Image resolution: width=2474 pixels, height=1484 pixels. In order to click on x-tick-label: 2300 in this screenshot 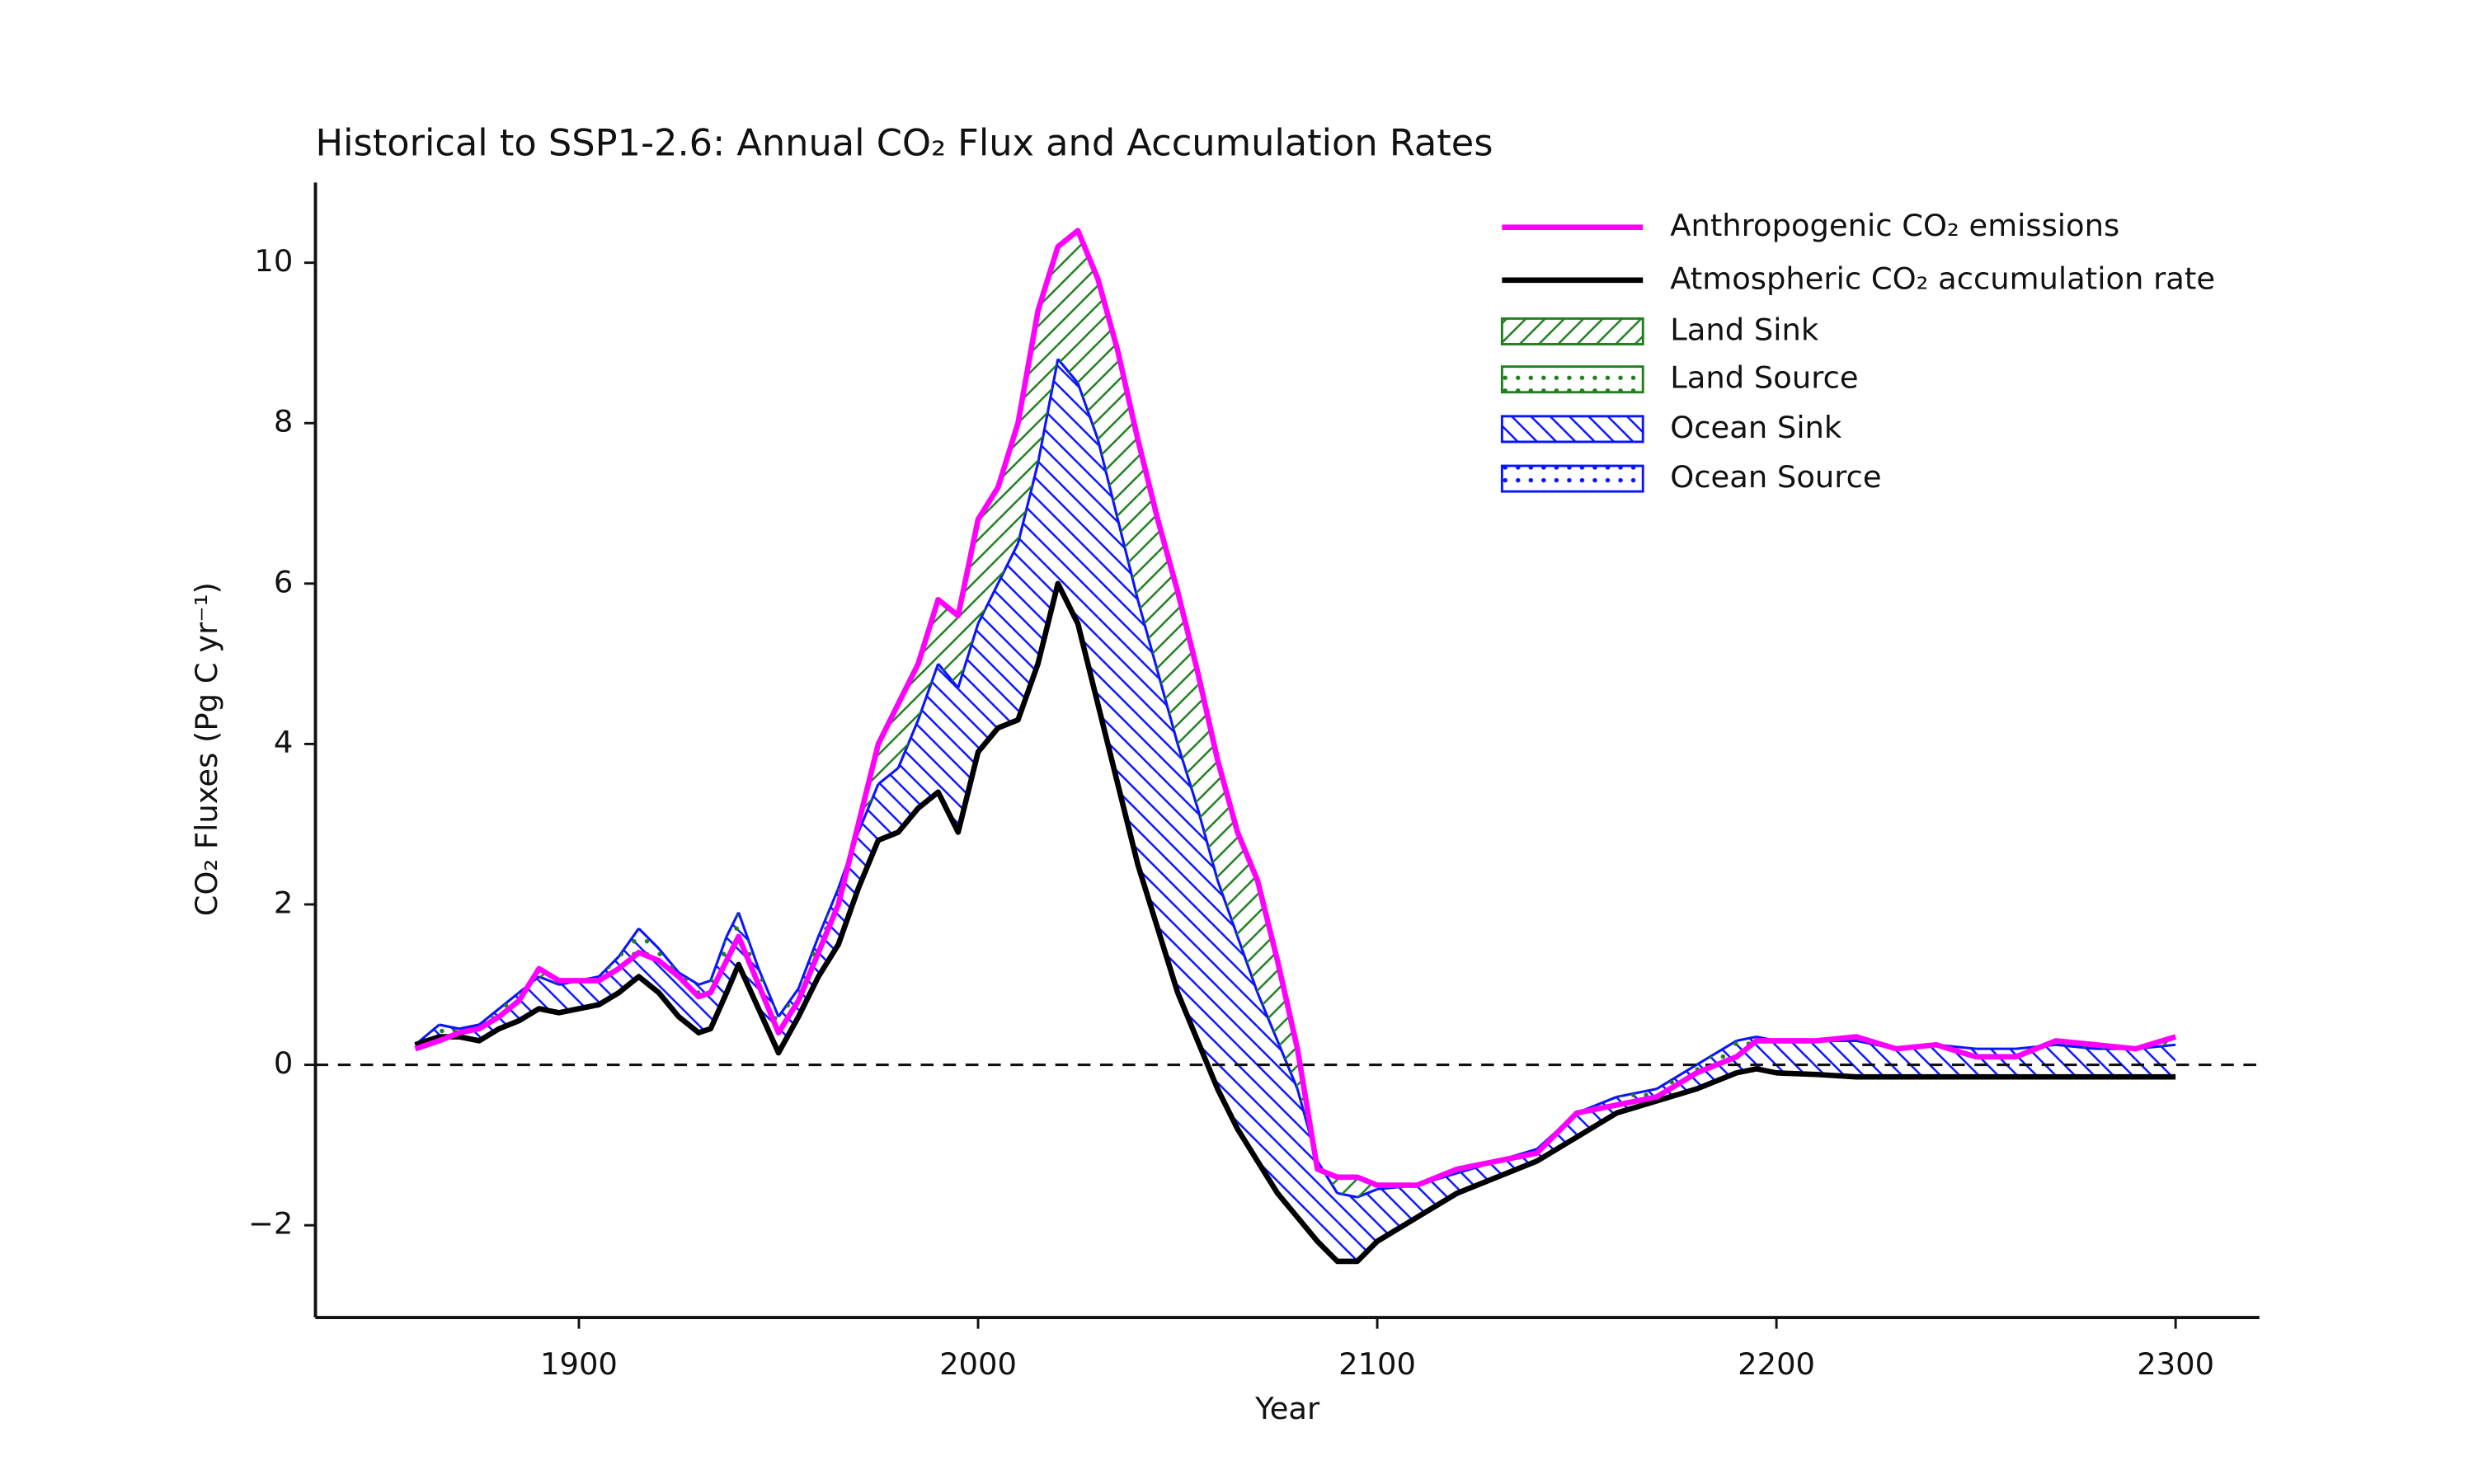, I will do `click(2175, 1364)`.